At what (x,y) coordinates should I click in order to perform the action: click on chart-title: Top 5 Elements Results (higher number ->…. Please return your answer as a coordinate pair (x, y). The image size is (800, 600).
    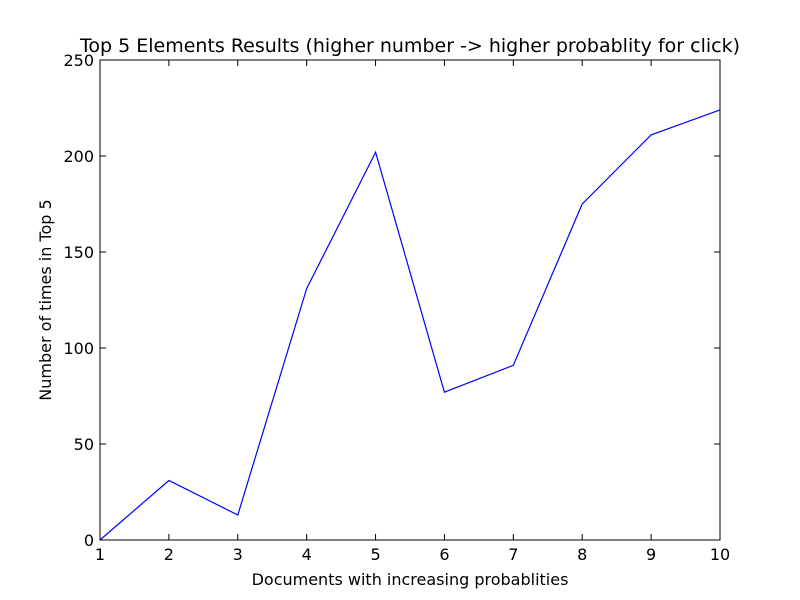
    Looking at the image, I should click on (409, 46).